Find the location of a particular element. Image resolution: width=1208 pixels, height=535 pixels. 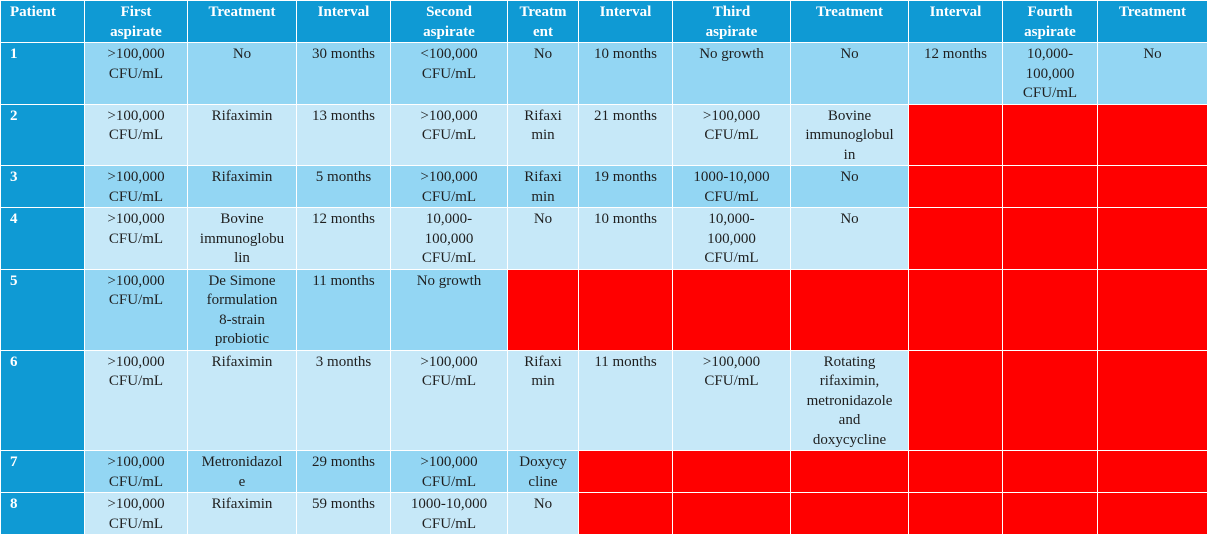

treatment-1-cell: No is located at coordinates (242, 73).